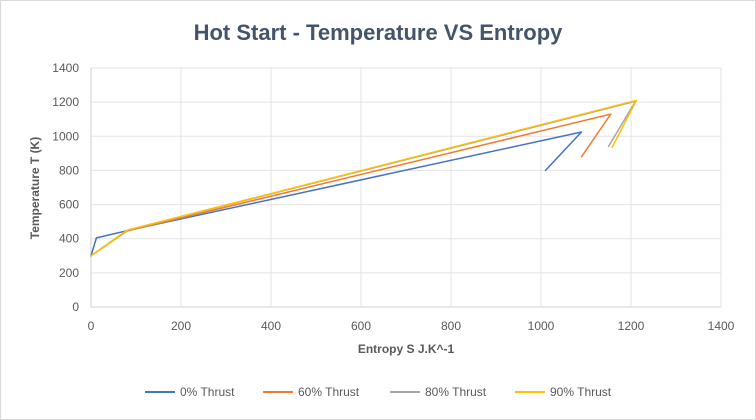 The width and height of the screenshot is (756, 420). Describe the element at coordinates (379, 32) in the screenshot. I see `chart-title: Hot Start - Temperature VS Entropy` at that location.